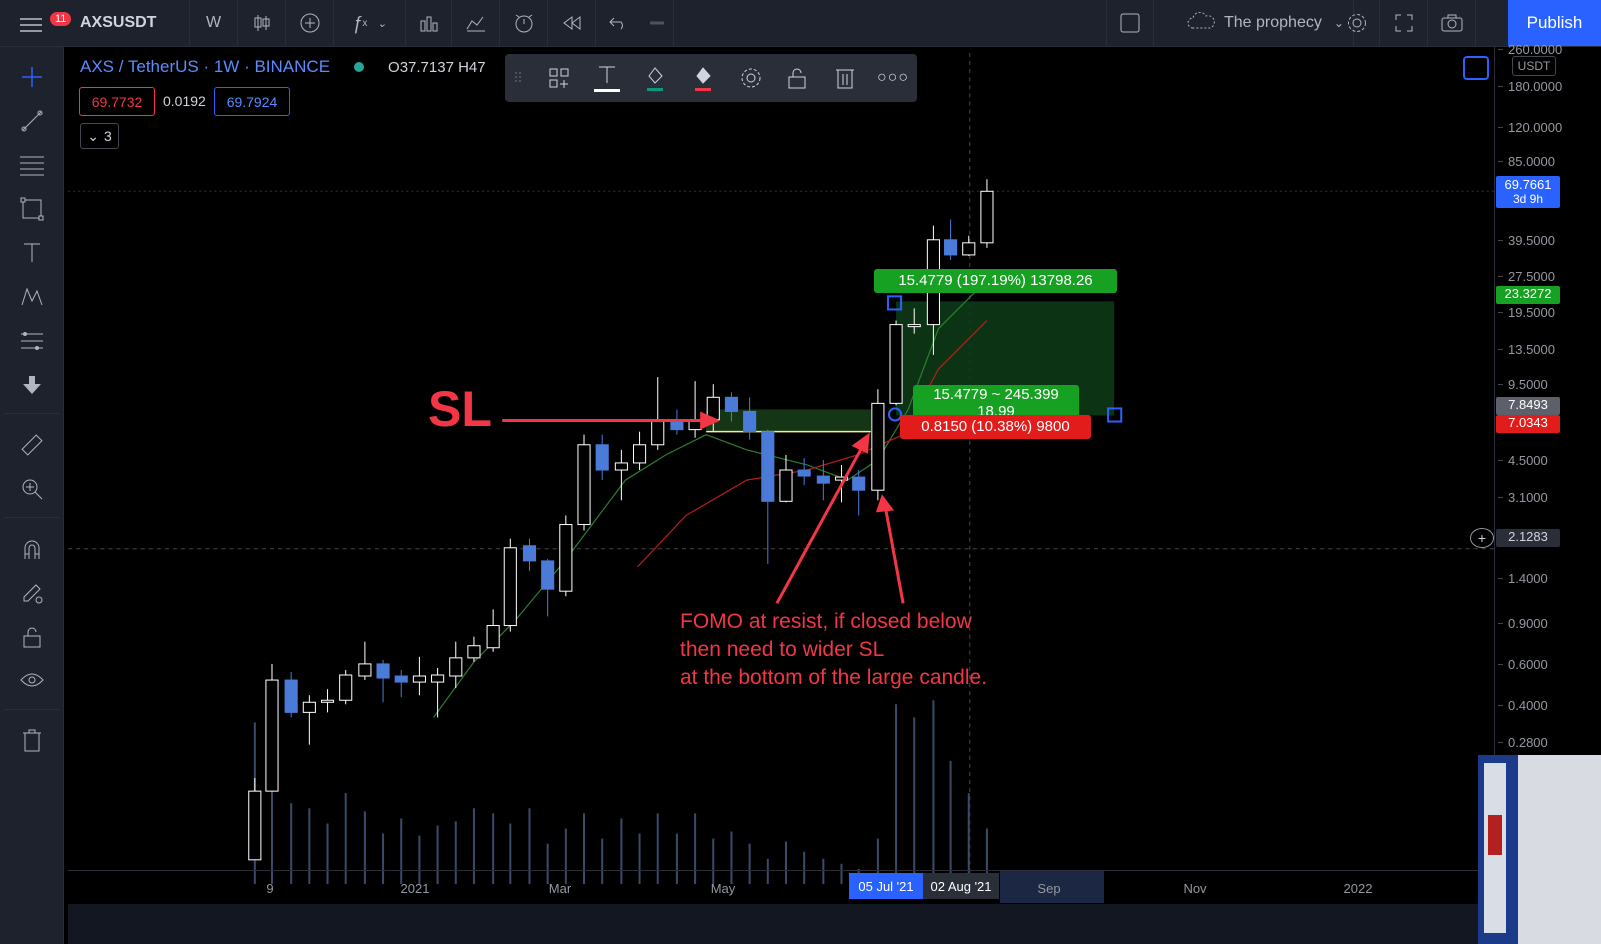 The width and height of the screenshot is (1601, 944). I want to click on fullscreen-icon, so click(1404, 23).